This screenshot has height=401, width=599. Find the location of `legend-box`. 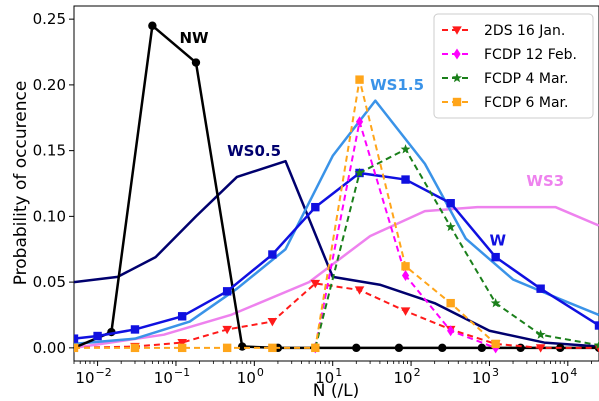

legend-box is located at coordinates (513, 66).